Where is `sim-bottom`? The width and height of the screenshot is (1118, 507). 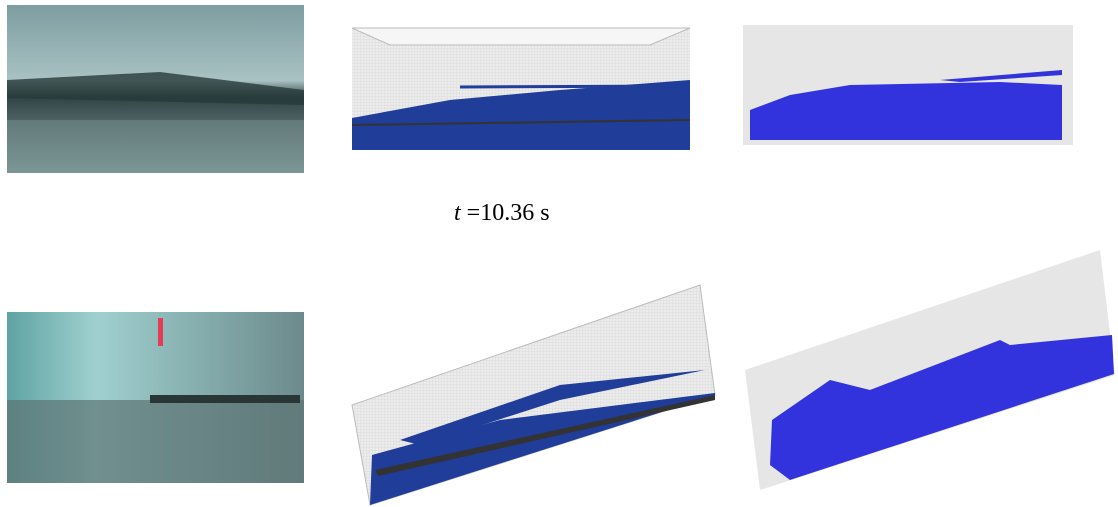
sim-bottom is located at coordinates (533, 395).